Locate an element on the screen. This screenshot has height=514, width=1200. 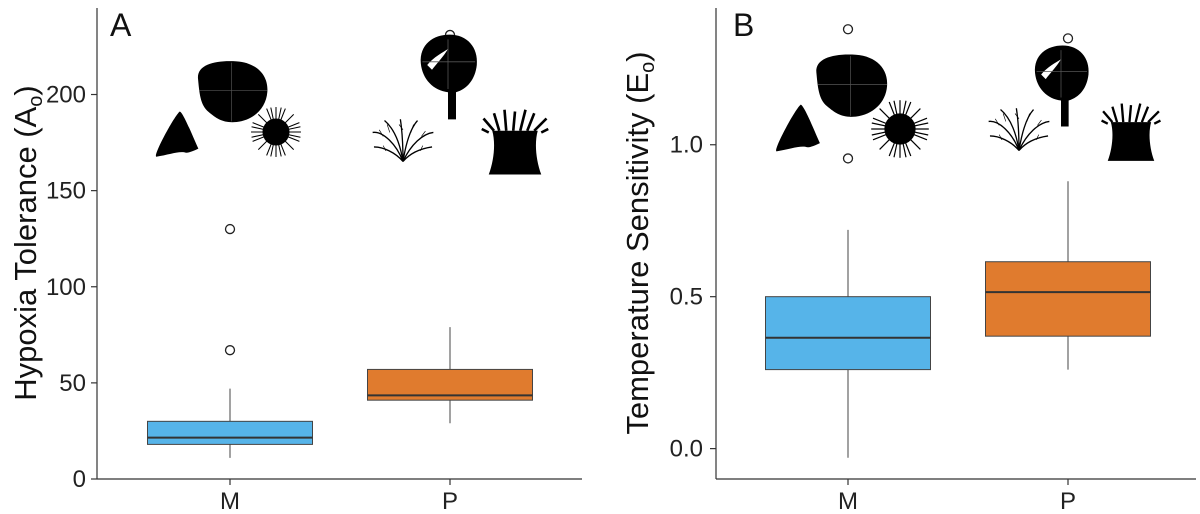
y-axis-title: Temperature Sensitivity (Eo) is located at coordinates (639, 242).